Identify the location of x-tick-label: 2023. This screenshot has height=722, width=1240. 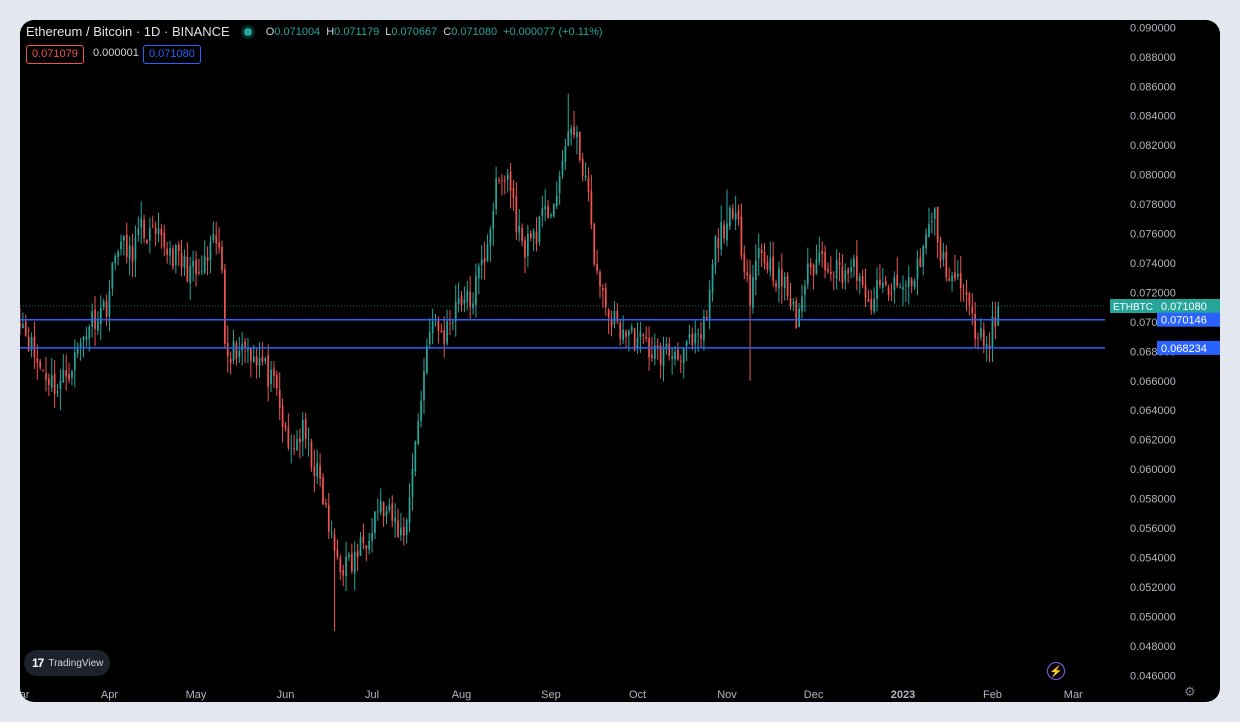
(903, 695).